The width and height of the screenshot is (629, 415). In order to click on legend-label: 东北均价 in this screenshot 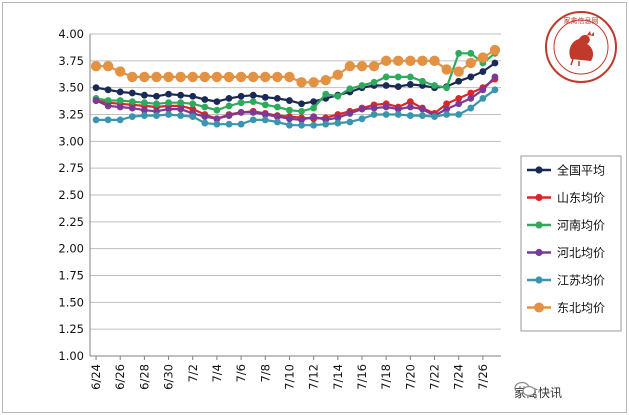, I will do `click(581, 308)`.